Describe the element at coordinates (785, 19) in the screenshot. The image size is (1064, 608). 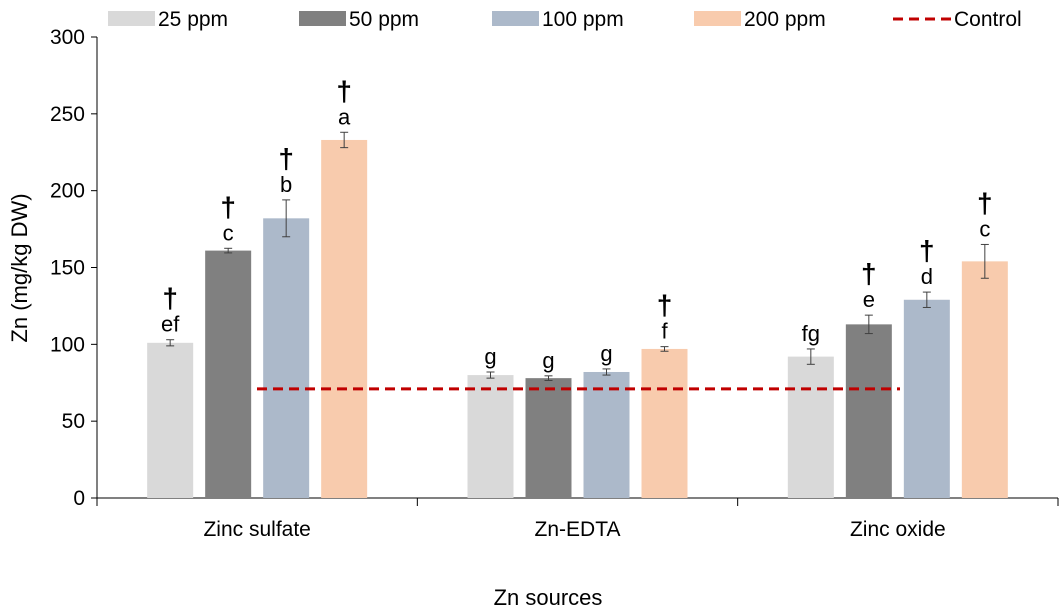
I see `legend-label: 200 ppm` at that location.